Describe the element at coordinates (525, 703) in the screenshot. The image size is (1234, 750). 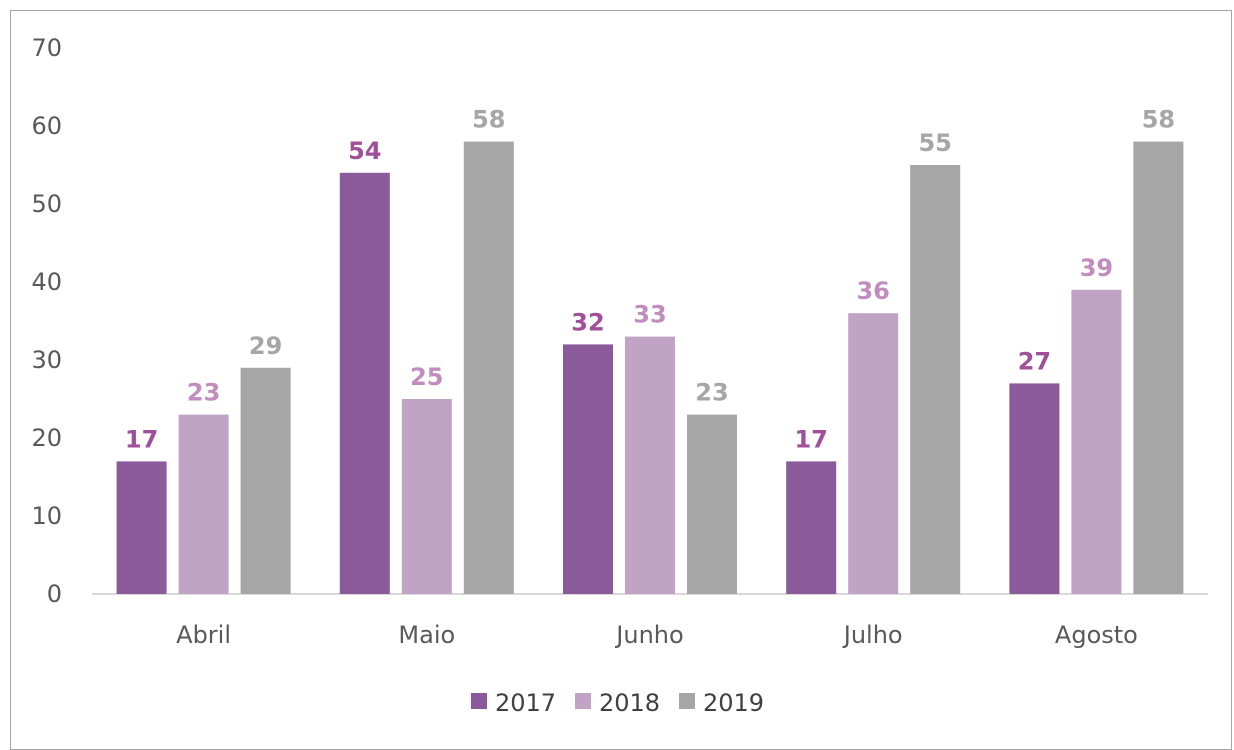
I see `legend-label: 2017` at that location.